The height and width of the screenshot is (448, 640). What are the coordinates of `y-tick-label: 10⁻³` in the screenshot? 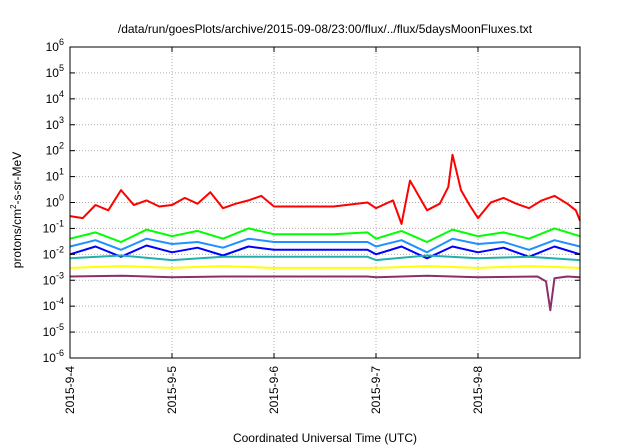 It's located at (53, 278).